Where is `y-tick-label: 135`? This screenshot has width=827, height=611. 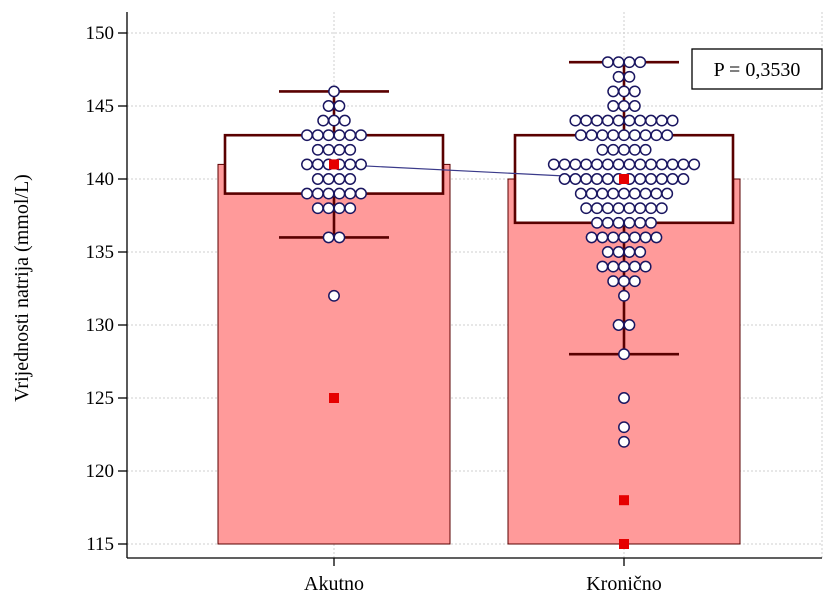 y-tick-label: 135 is located at coordinates (100, 252).